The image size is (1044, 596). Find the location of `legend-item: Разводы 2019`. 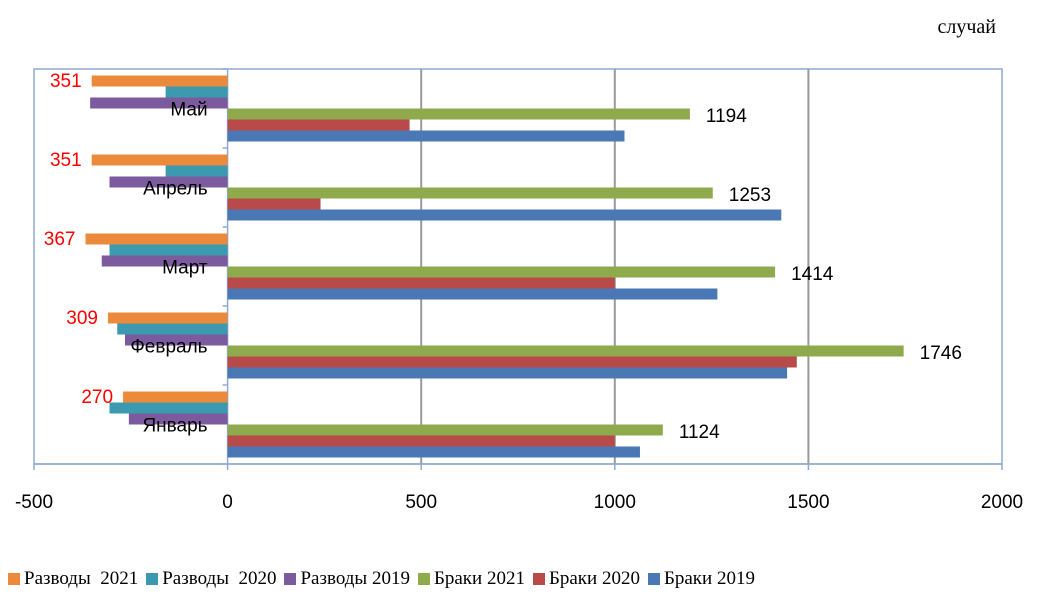

legend-item: Разводы 2019 is located at coordinates (347, 579).